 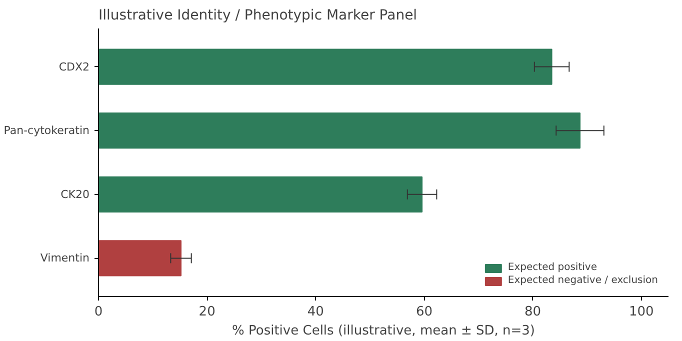 What do you see at coordinates (258, 16) in the screenshot?
I see `chart-title: Illustrative Identity / Phenotypic Marker Panel` at bounding box center [258, 16].